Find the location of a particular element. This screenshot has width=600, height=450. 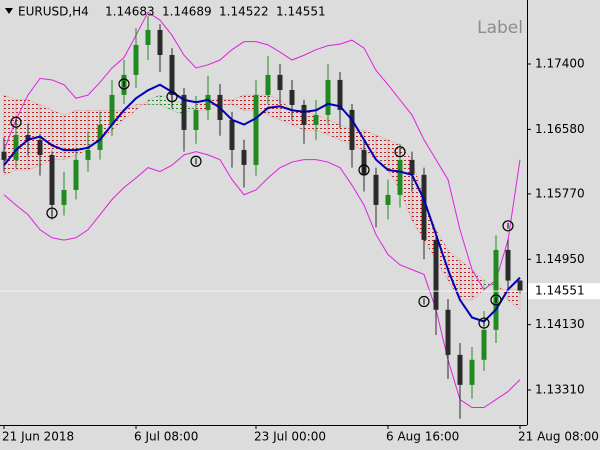

y-tick-label: 1.14130 is located at coordinates (560, 324).